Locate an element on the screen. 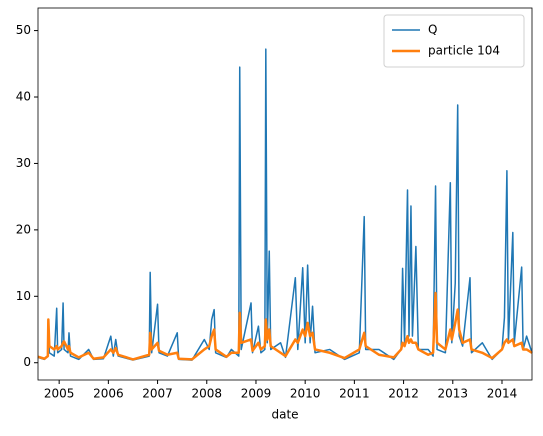 This screenshot has height=436, width=543. x-tick-label: 2006 is located at coordinates (108, 394).